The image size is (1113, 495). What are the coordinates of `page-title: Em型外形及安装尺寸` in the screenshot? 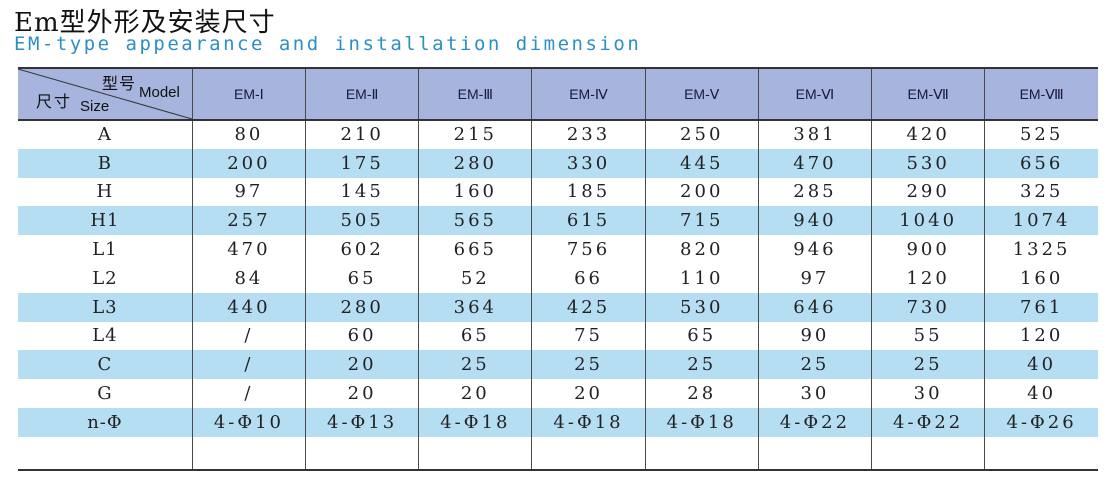 It's located at (145, 23).